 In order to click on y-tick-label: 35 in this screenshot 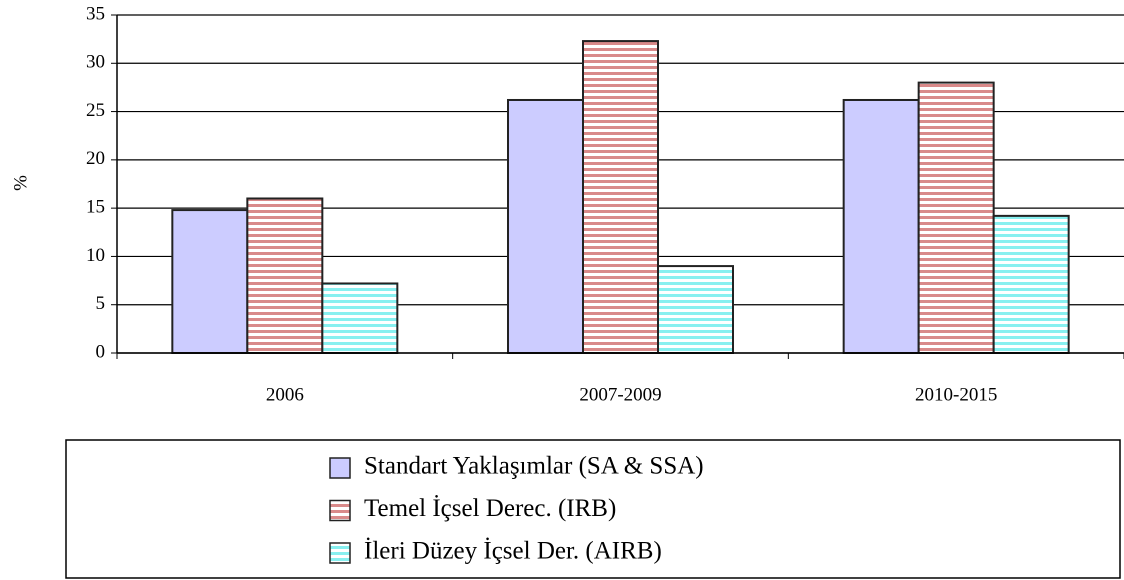, I will do `click(95, 13)`.